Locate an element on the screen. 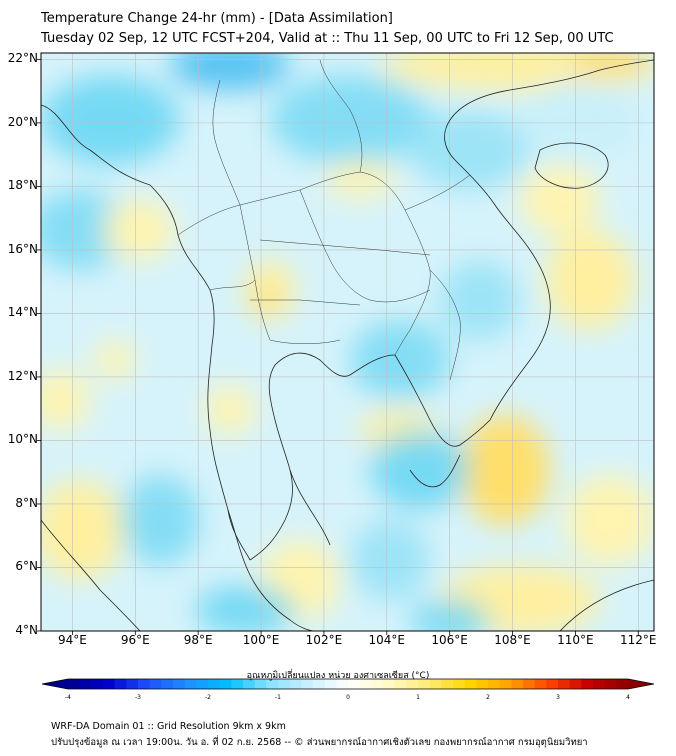 The image size is (676, 756). colorbar-frame is located at coordinates (348, 684).